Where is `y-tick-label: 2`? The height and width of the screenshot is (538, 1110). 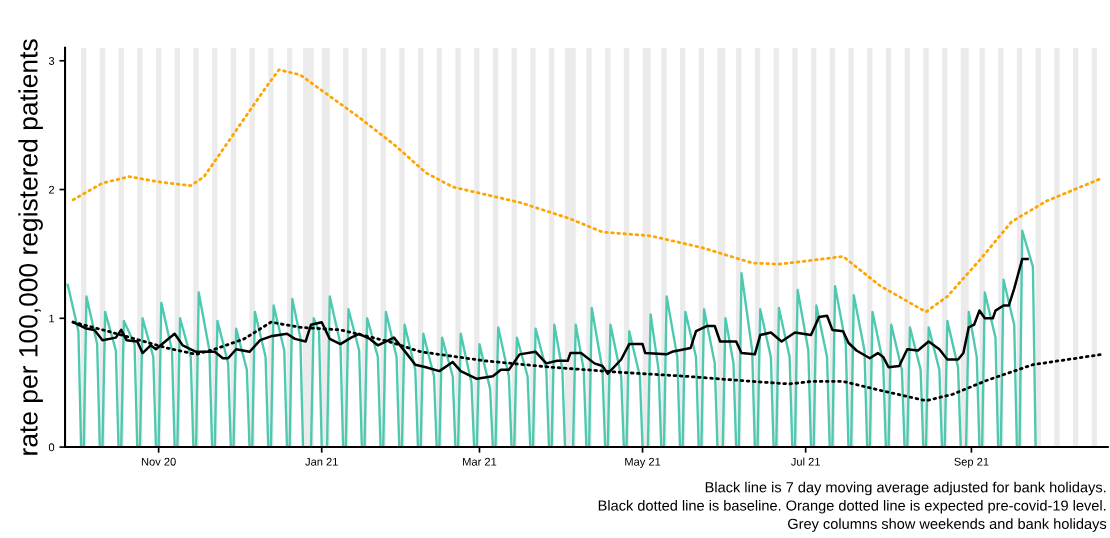
y-tick-label: 2 is located at coordinates (52, 189).